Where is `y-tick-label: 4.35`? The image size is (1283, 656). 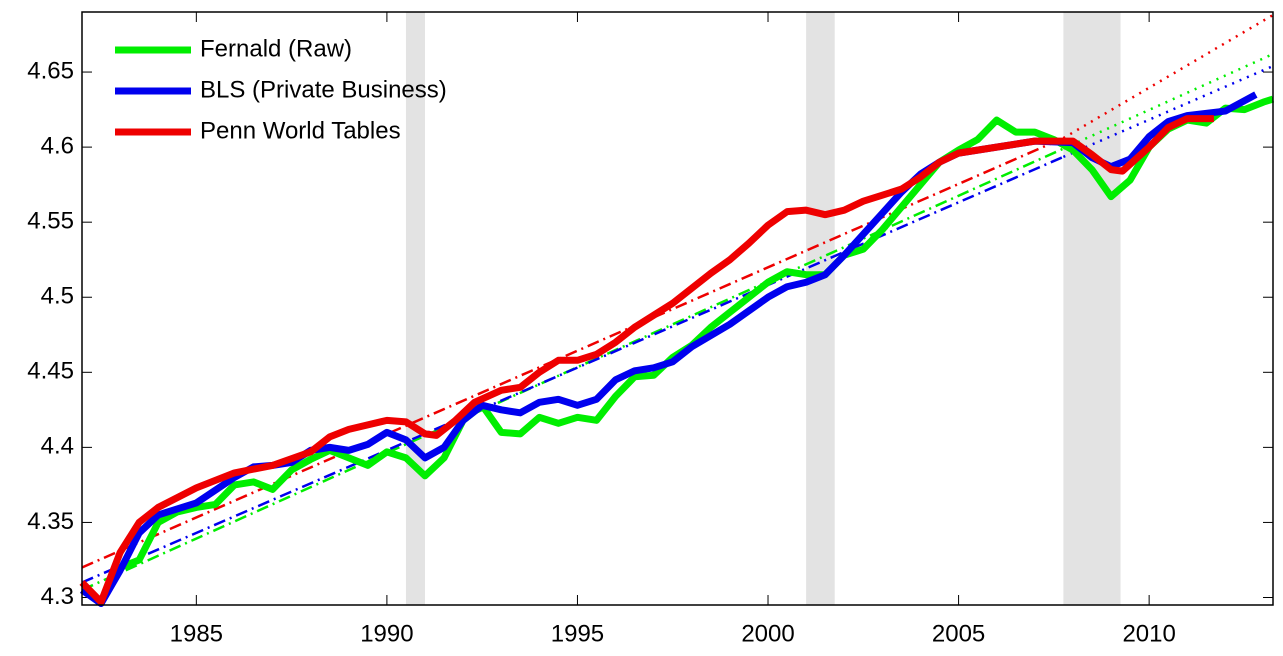
y-tick-label: 4.35 is located at coordinates (50, 521).